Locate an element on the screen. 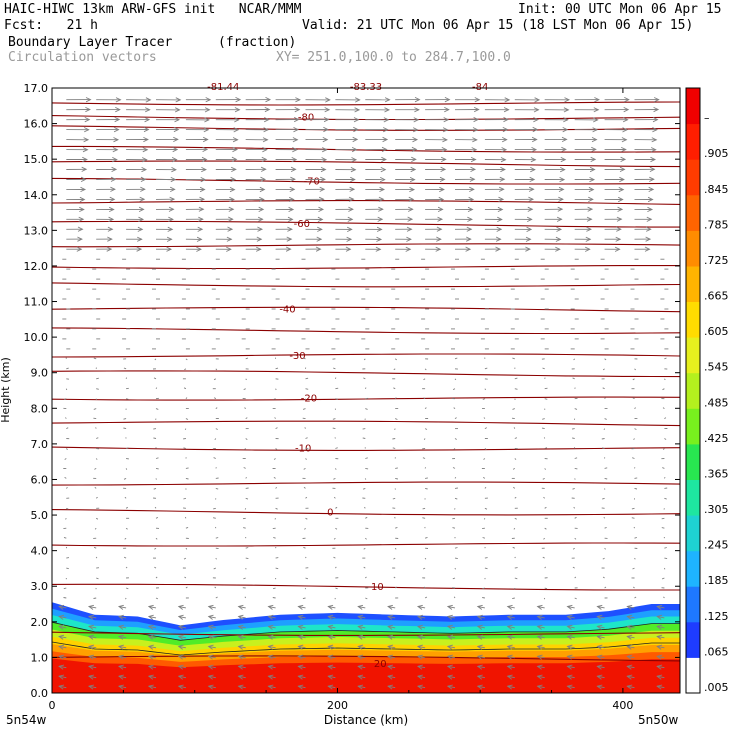 This screenshot has width=740, height=740. contour-label: -60 is located at coordinates (302, 224).